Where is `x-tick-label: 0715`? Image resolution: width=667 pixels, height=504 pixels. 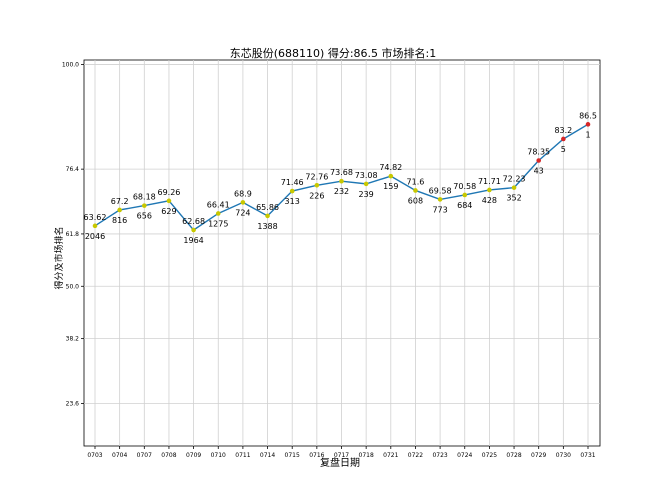 x-tick-label: 0715 is located at coordinates (292, 455).